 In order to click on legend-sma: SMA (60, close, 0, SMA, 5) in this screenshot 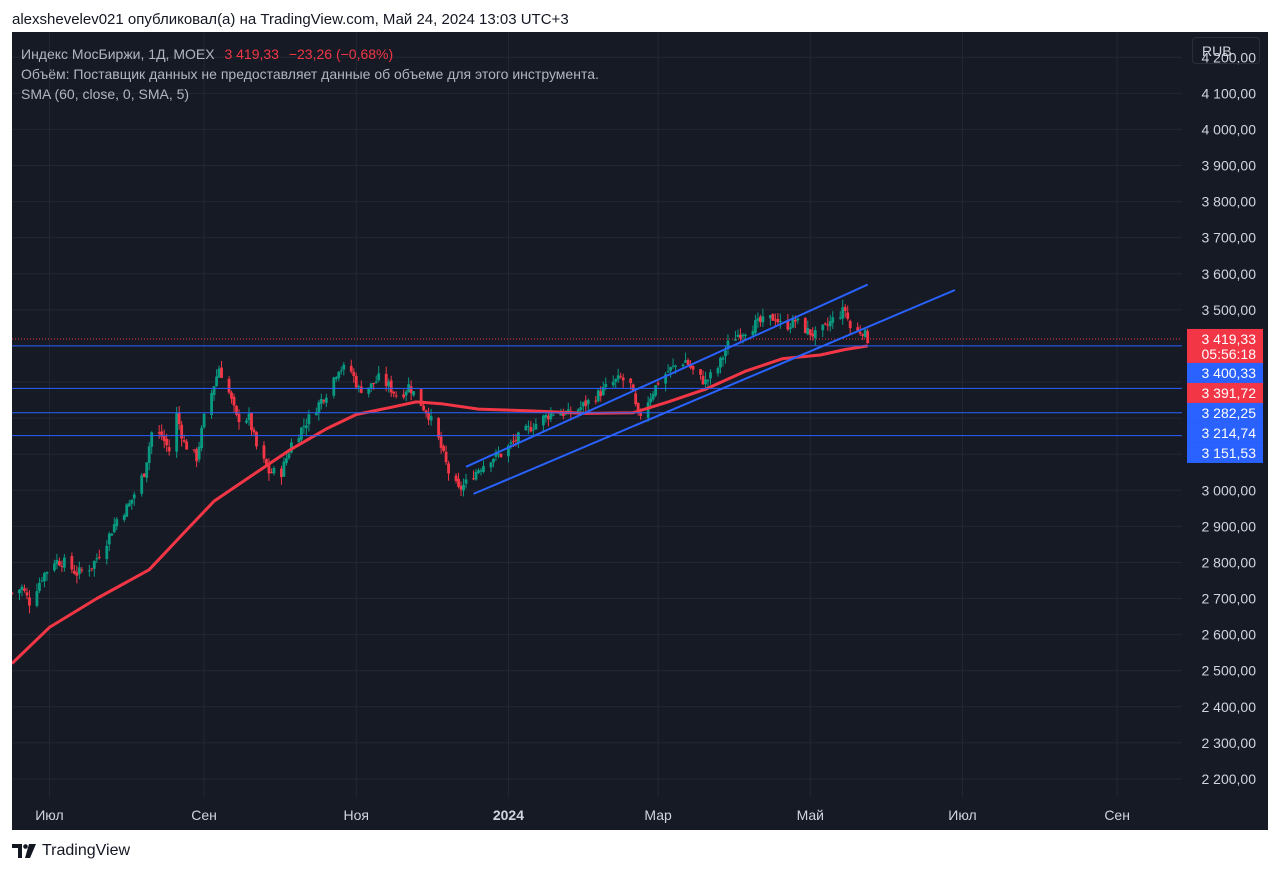, I will do `click(105, 94)`.